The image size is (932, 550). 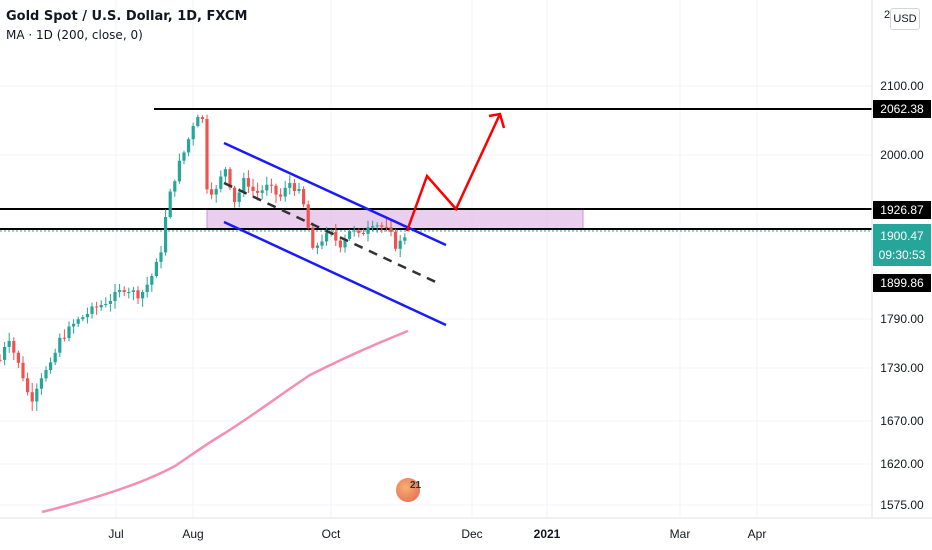 I want to click on time-tick-label: Oct, so click(x=331, y=534).